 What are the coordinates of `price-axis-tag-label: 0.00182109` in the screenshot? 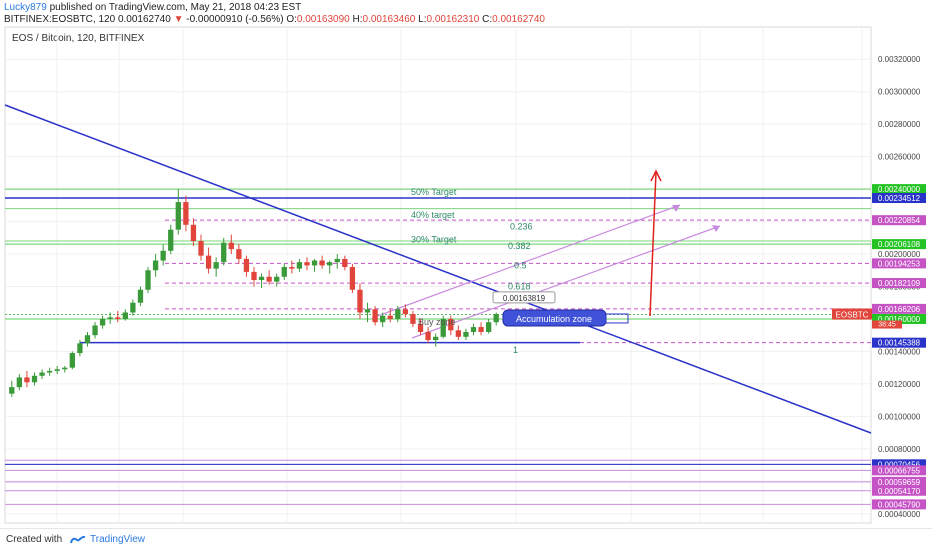 It's located at (899, 283).